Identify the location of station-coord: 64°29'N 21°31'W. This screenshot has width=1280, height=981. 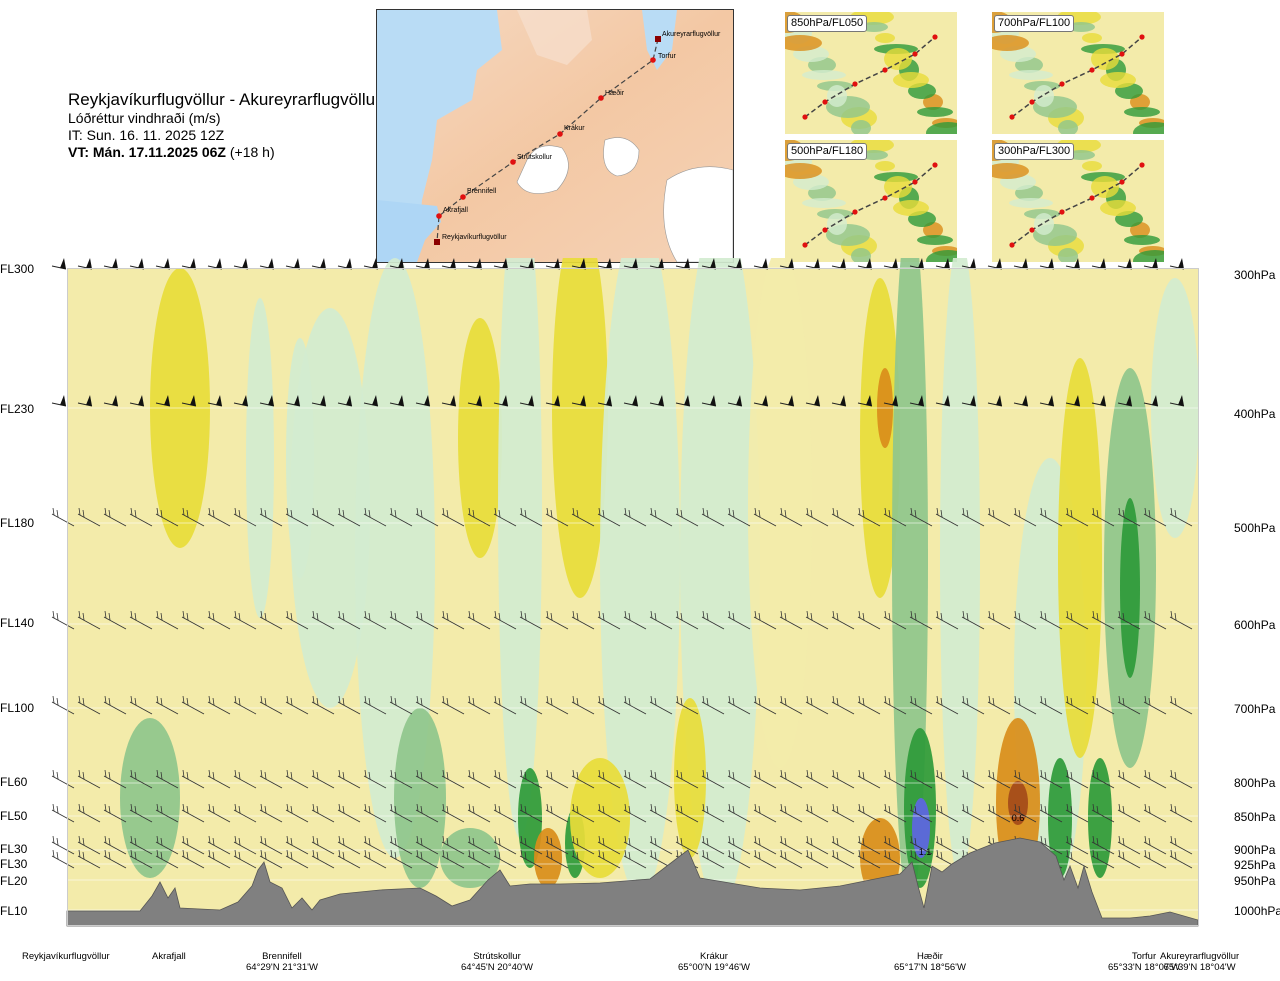
(282, 967).